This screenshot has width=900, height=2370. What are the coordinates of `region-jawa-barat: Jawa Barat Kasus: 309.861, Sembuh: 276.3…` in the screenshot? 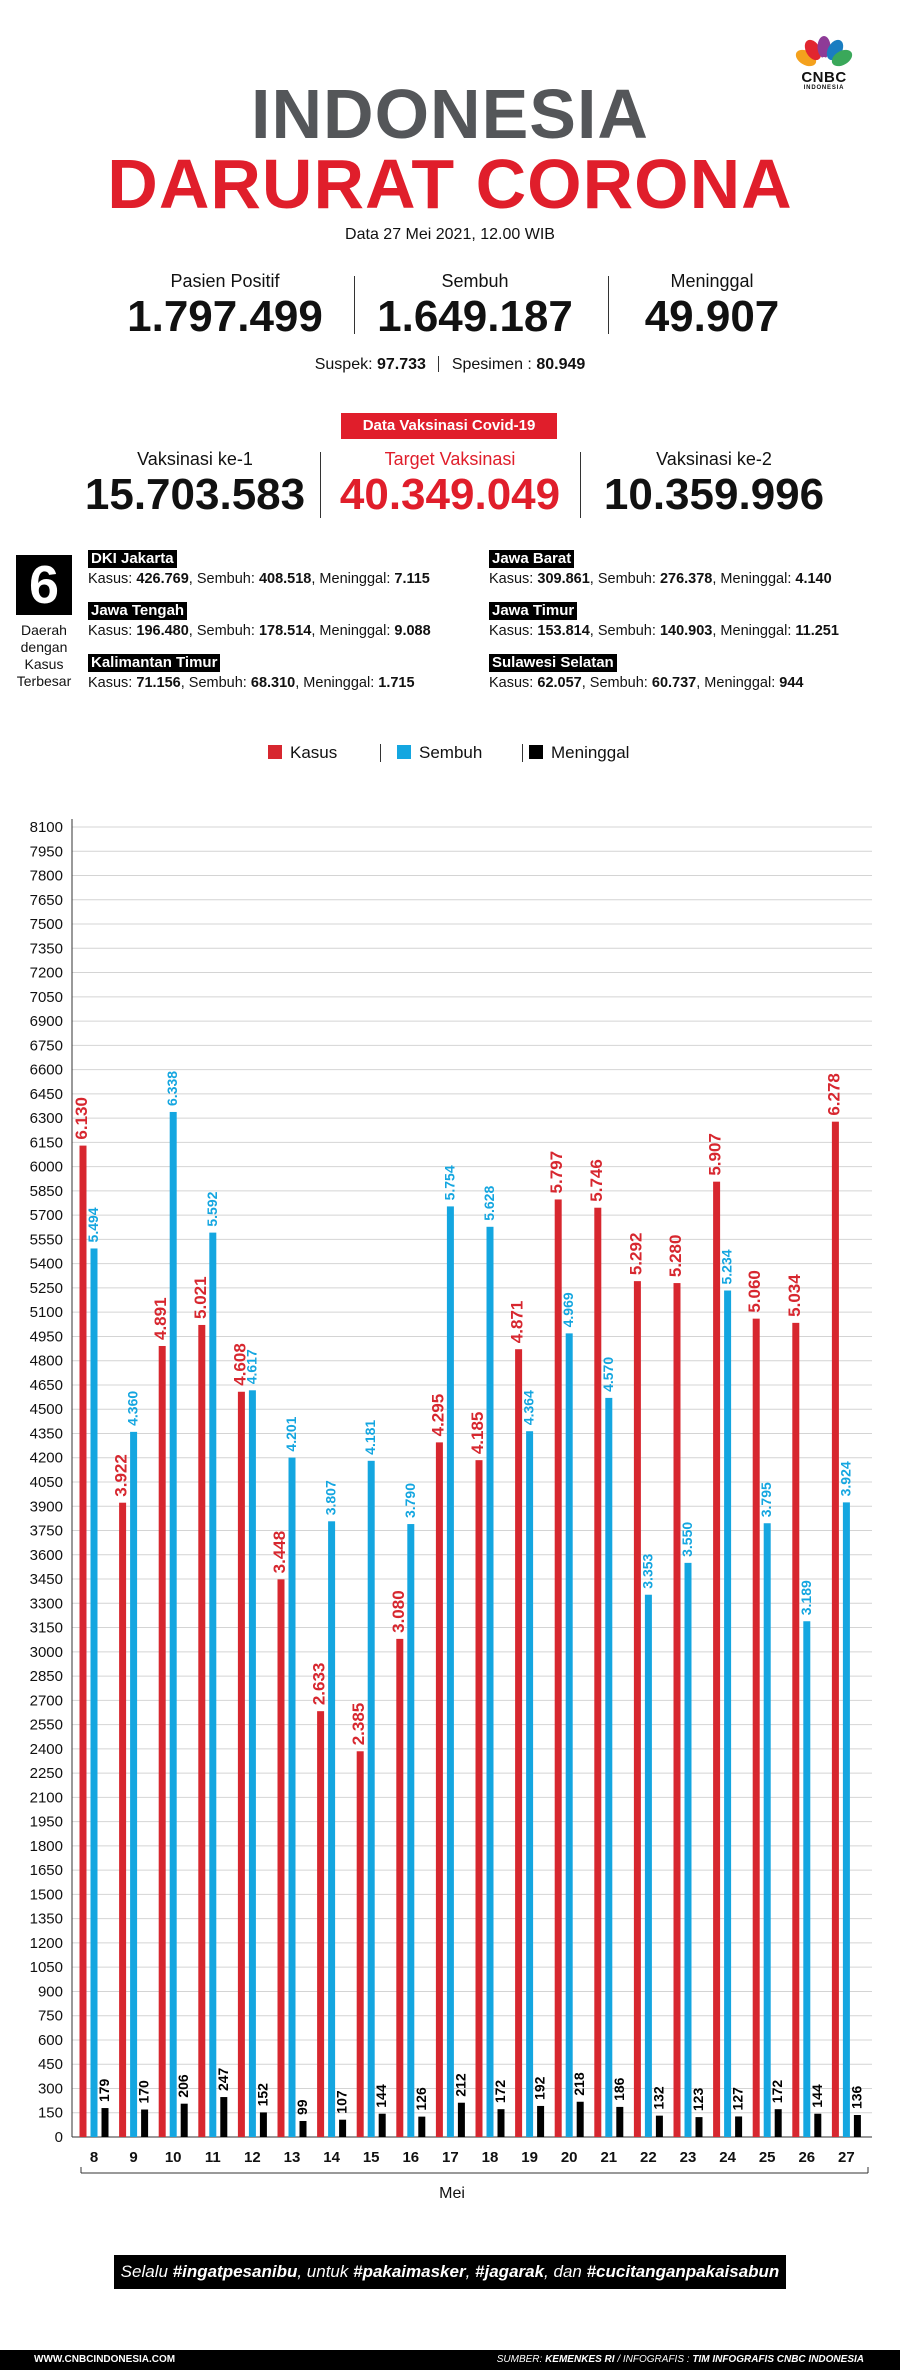 It's located at (660, 568).